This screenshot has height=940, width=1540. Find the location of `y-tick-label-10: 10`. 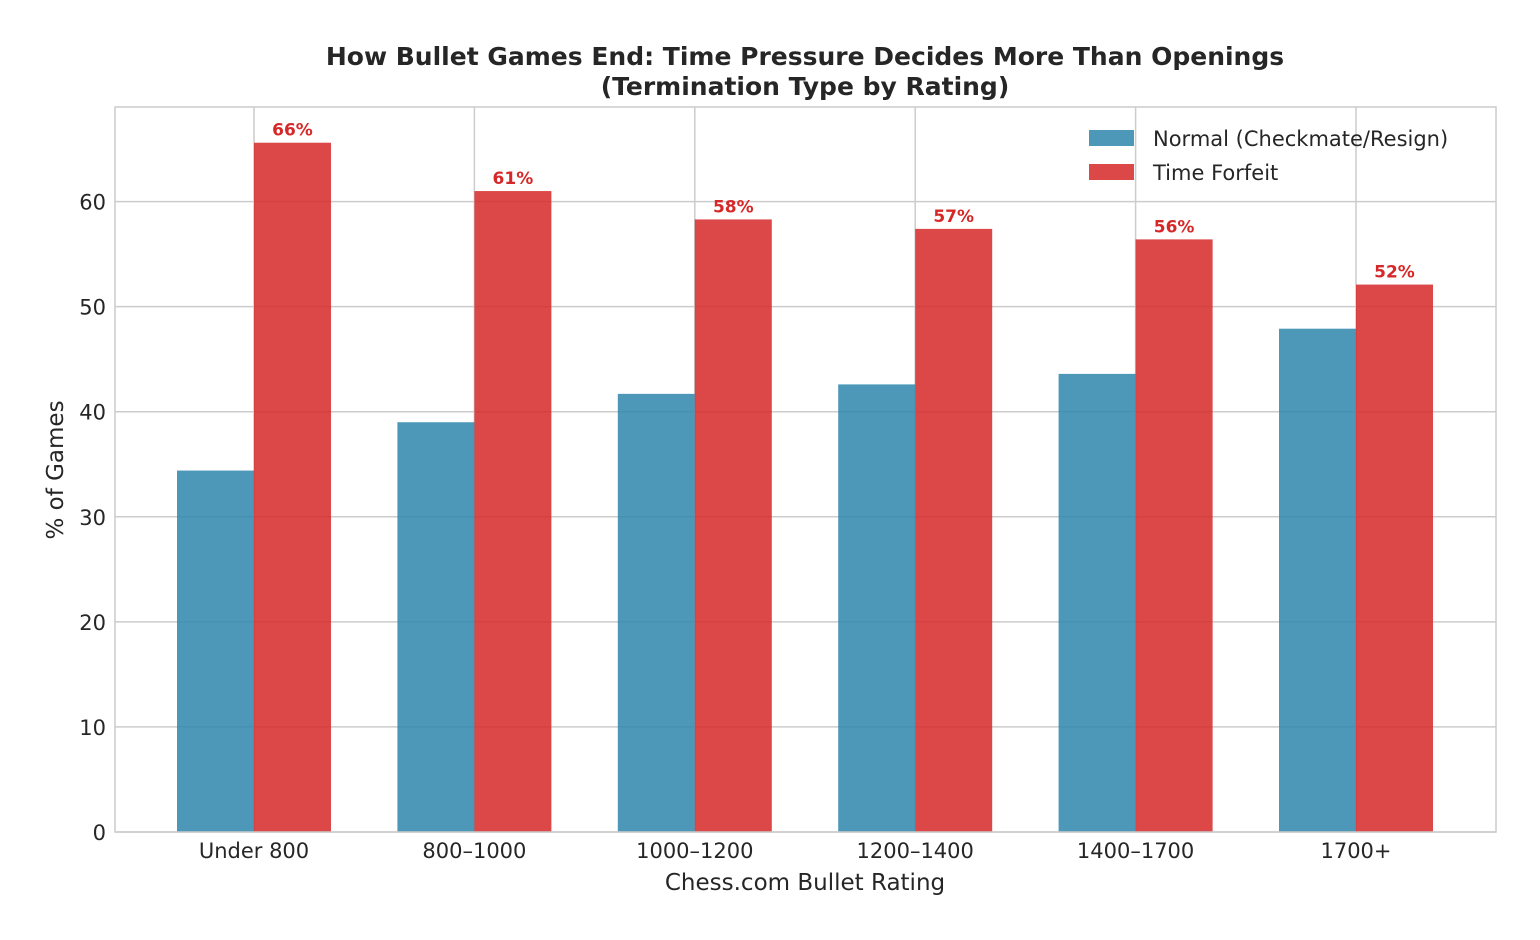

y-tick-label-10: 10 is located at coordinates (92, 728).